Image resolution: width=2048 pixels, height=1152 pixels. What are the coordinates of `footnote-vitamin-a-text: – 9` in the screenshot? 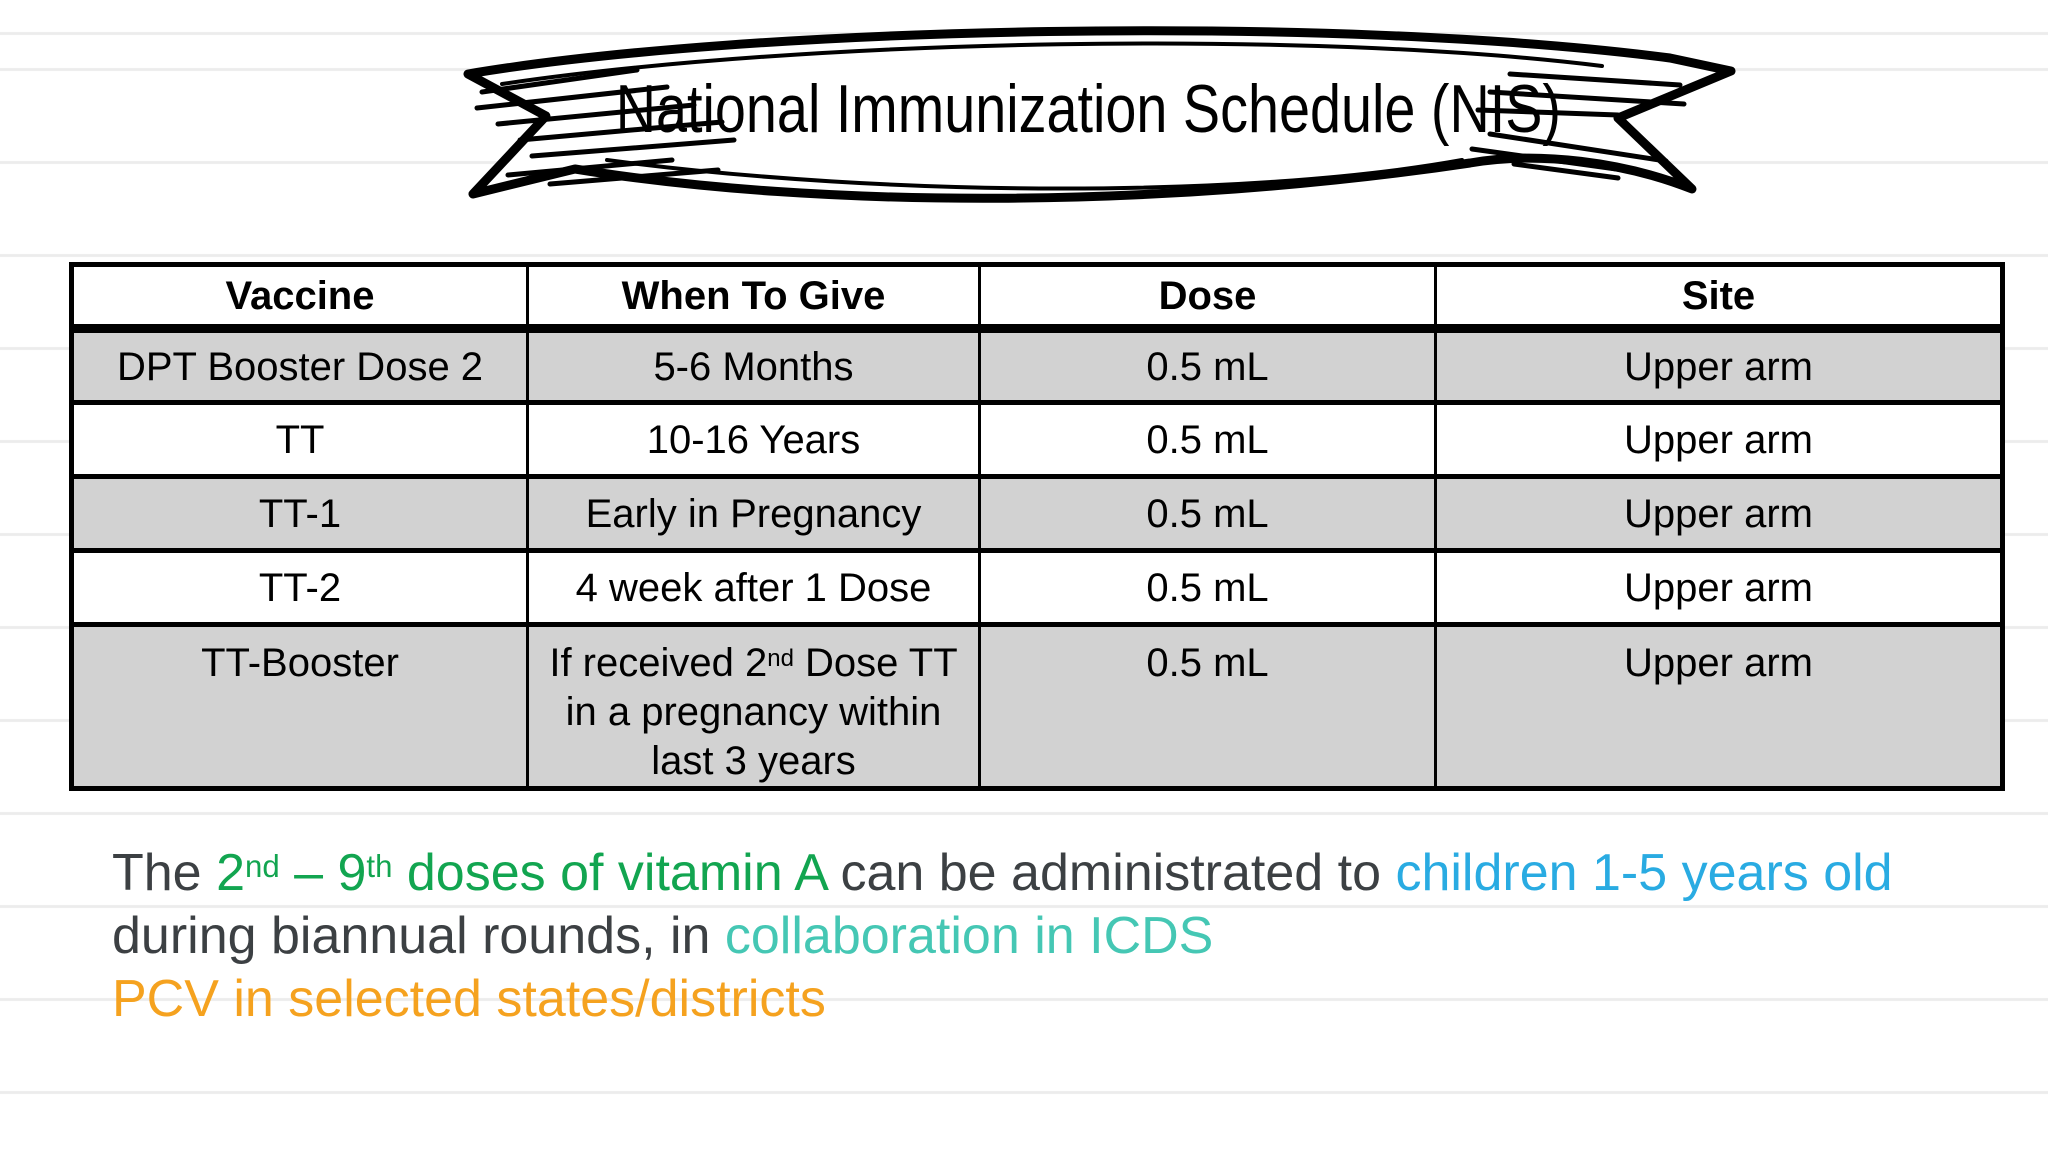 It's located at (323, 873).